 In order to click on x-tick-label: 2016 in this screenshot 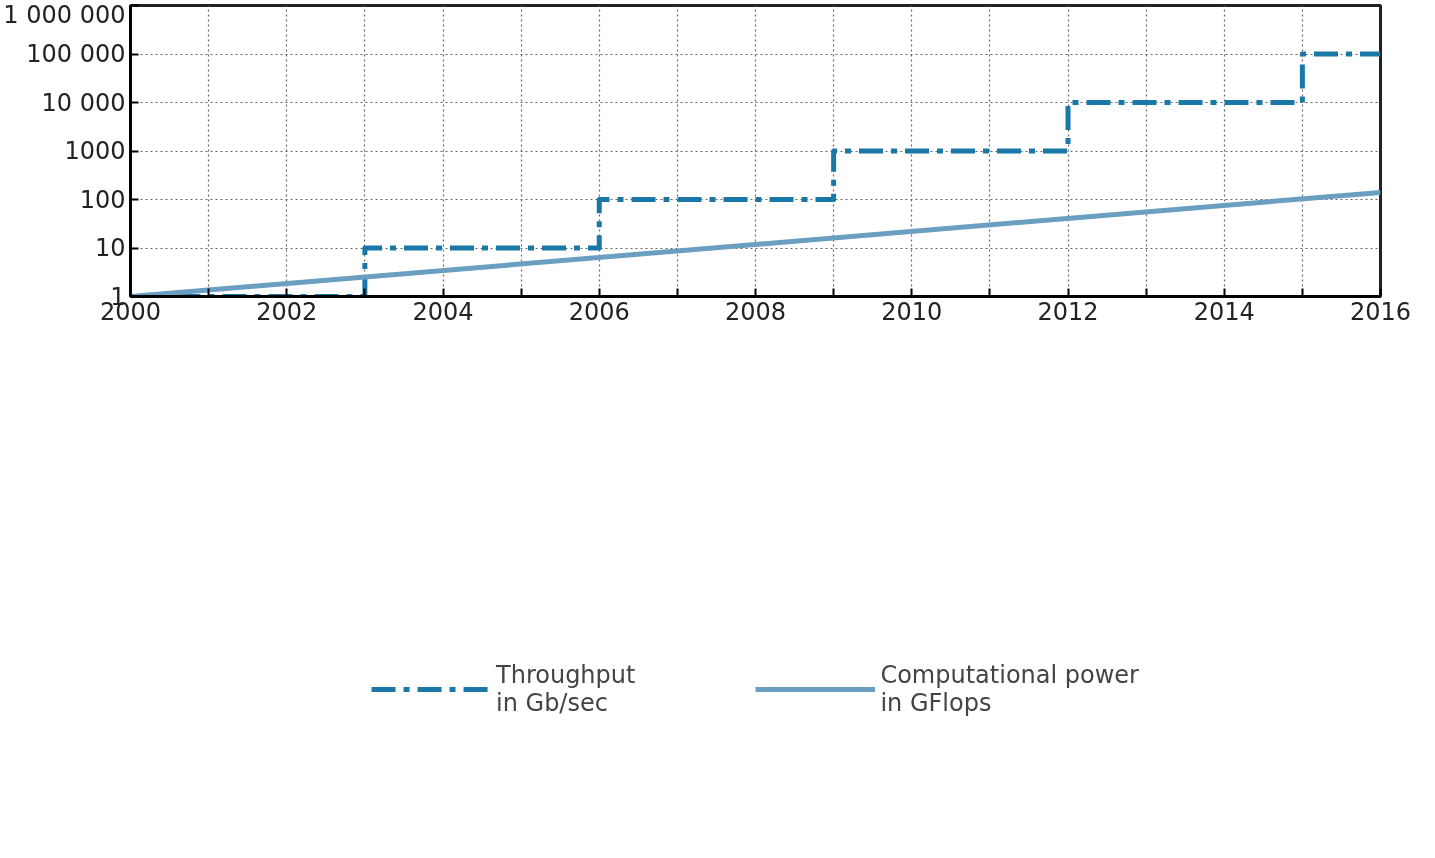, I will do `click(1380, 311)`.